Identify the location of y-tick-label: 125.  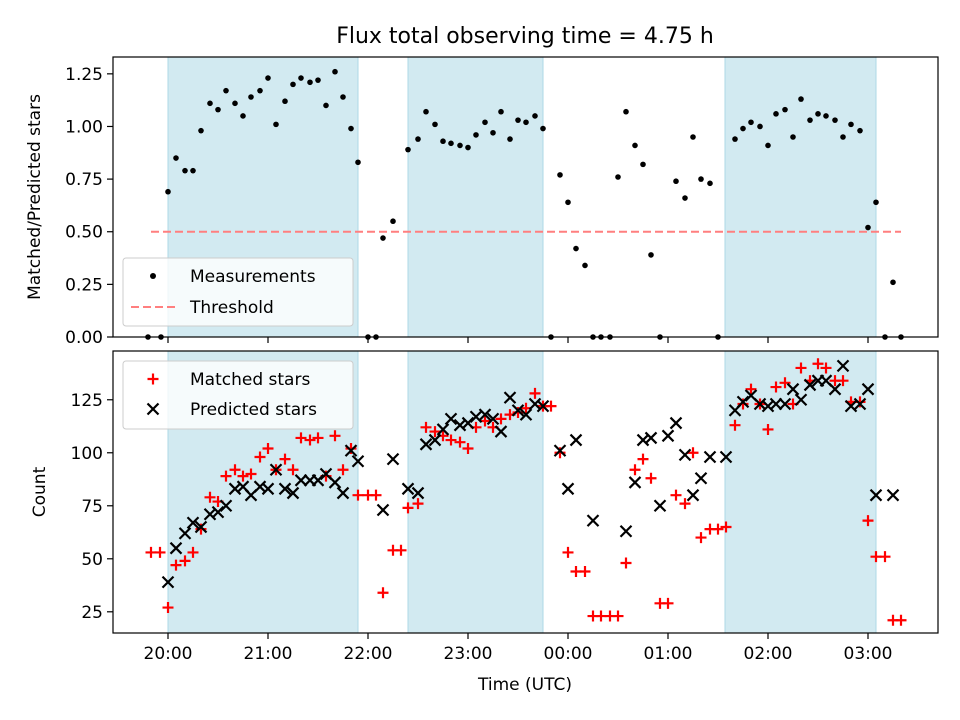
(87, 401).